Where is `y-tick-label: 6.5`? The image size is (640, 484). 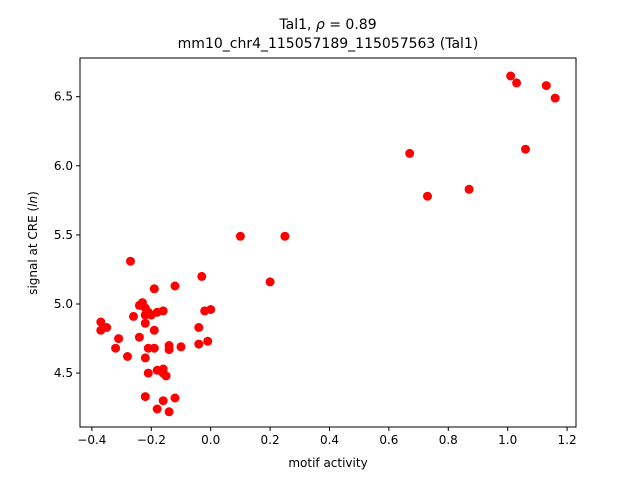
y-tick-label: 6.5 is located at coordinates (63, 97).